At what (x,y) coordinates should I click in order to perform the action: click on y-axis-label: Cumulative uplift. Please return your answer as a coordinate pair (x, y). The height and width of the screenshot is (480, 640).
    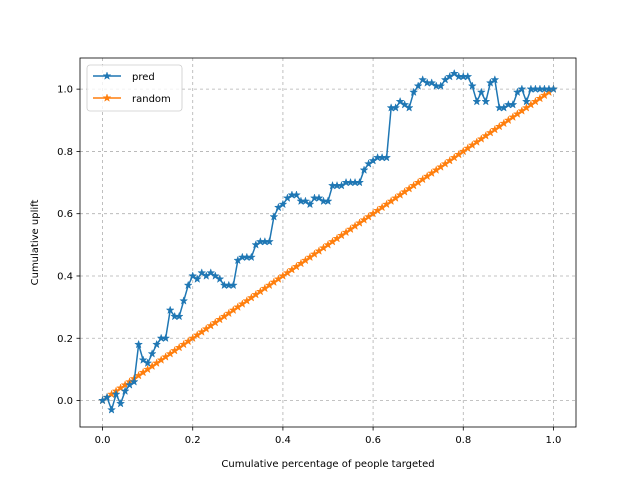
    Looking at the image, I should click on (35, 243).